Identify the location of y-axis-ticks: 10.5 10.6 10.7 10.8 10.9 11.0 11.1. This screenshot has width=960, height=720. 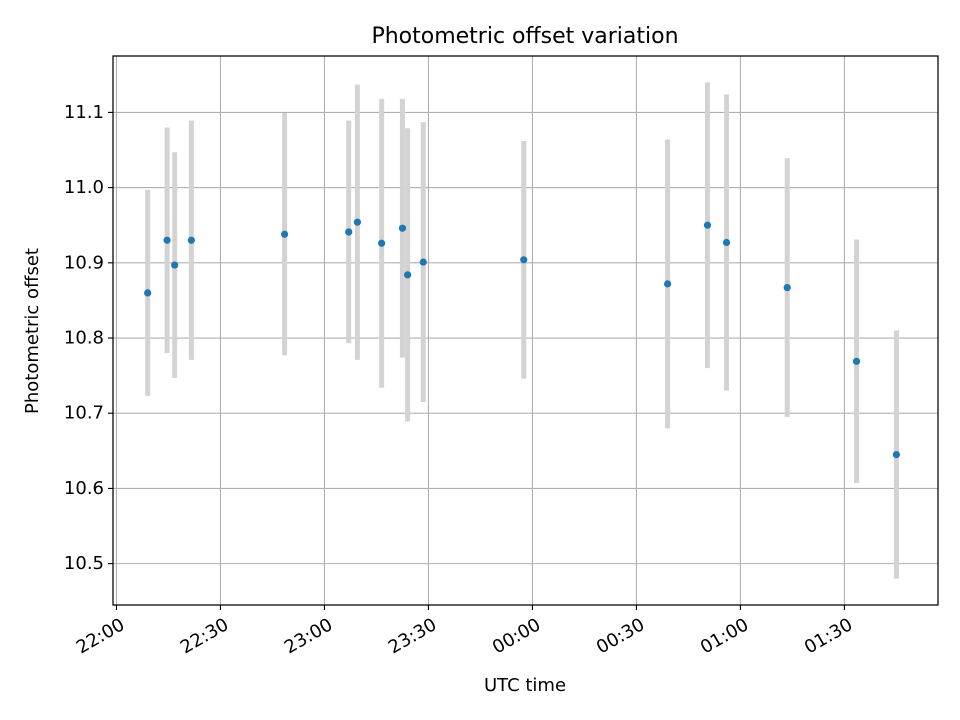
(88, 338).